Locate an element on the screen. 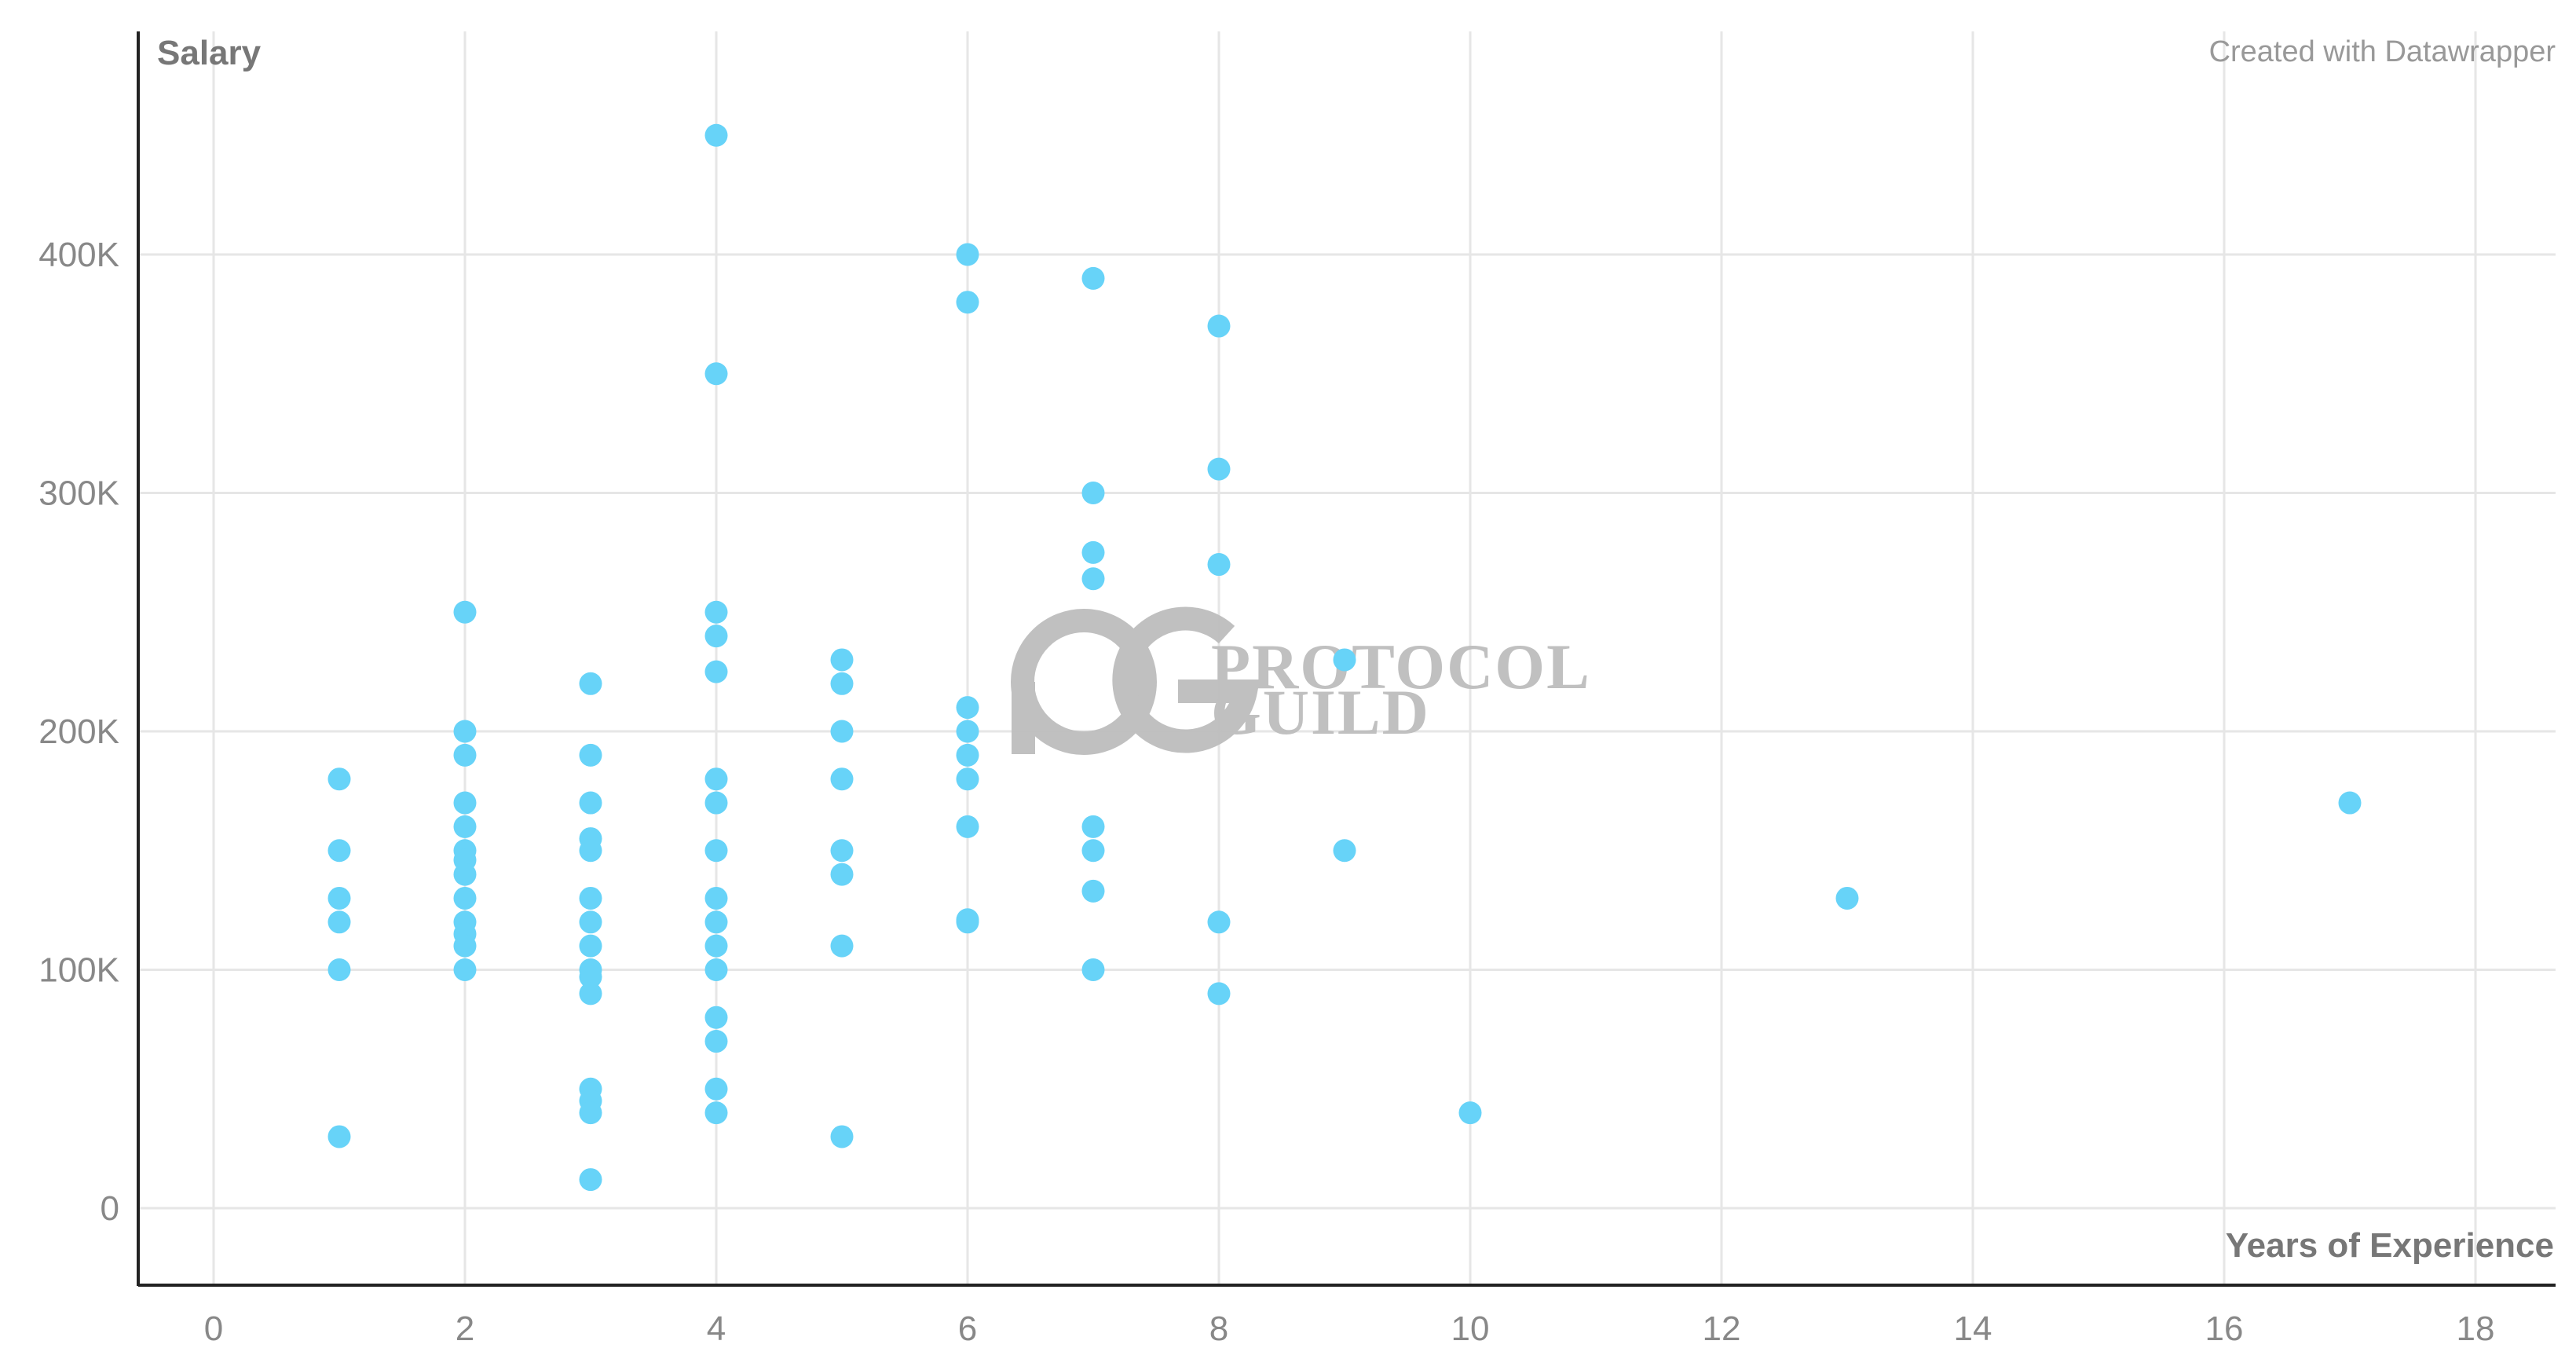 This screenshot has height=1370, width=2576. datawrapper-credit: Created with Datawrapper is located at coordinates (2383, 52).